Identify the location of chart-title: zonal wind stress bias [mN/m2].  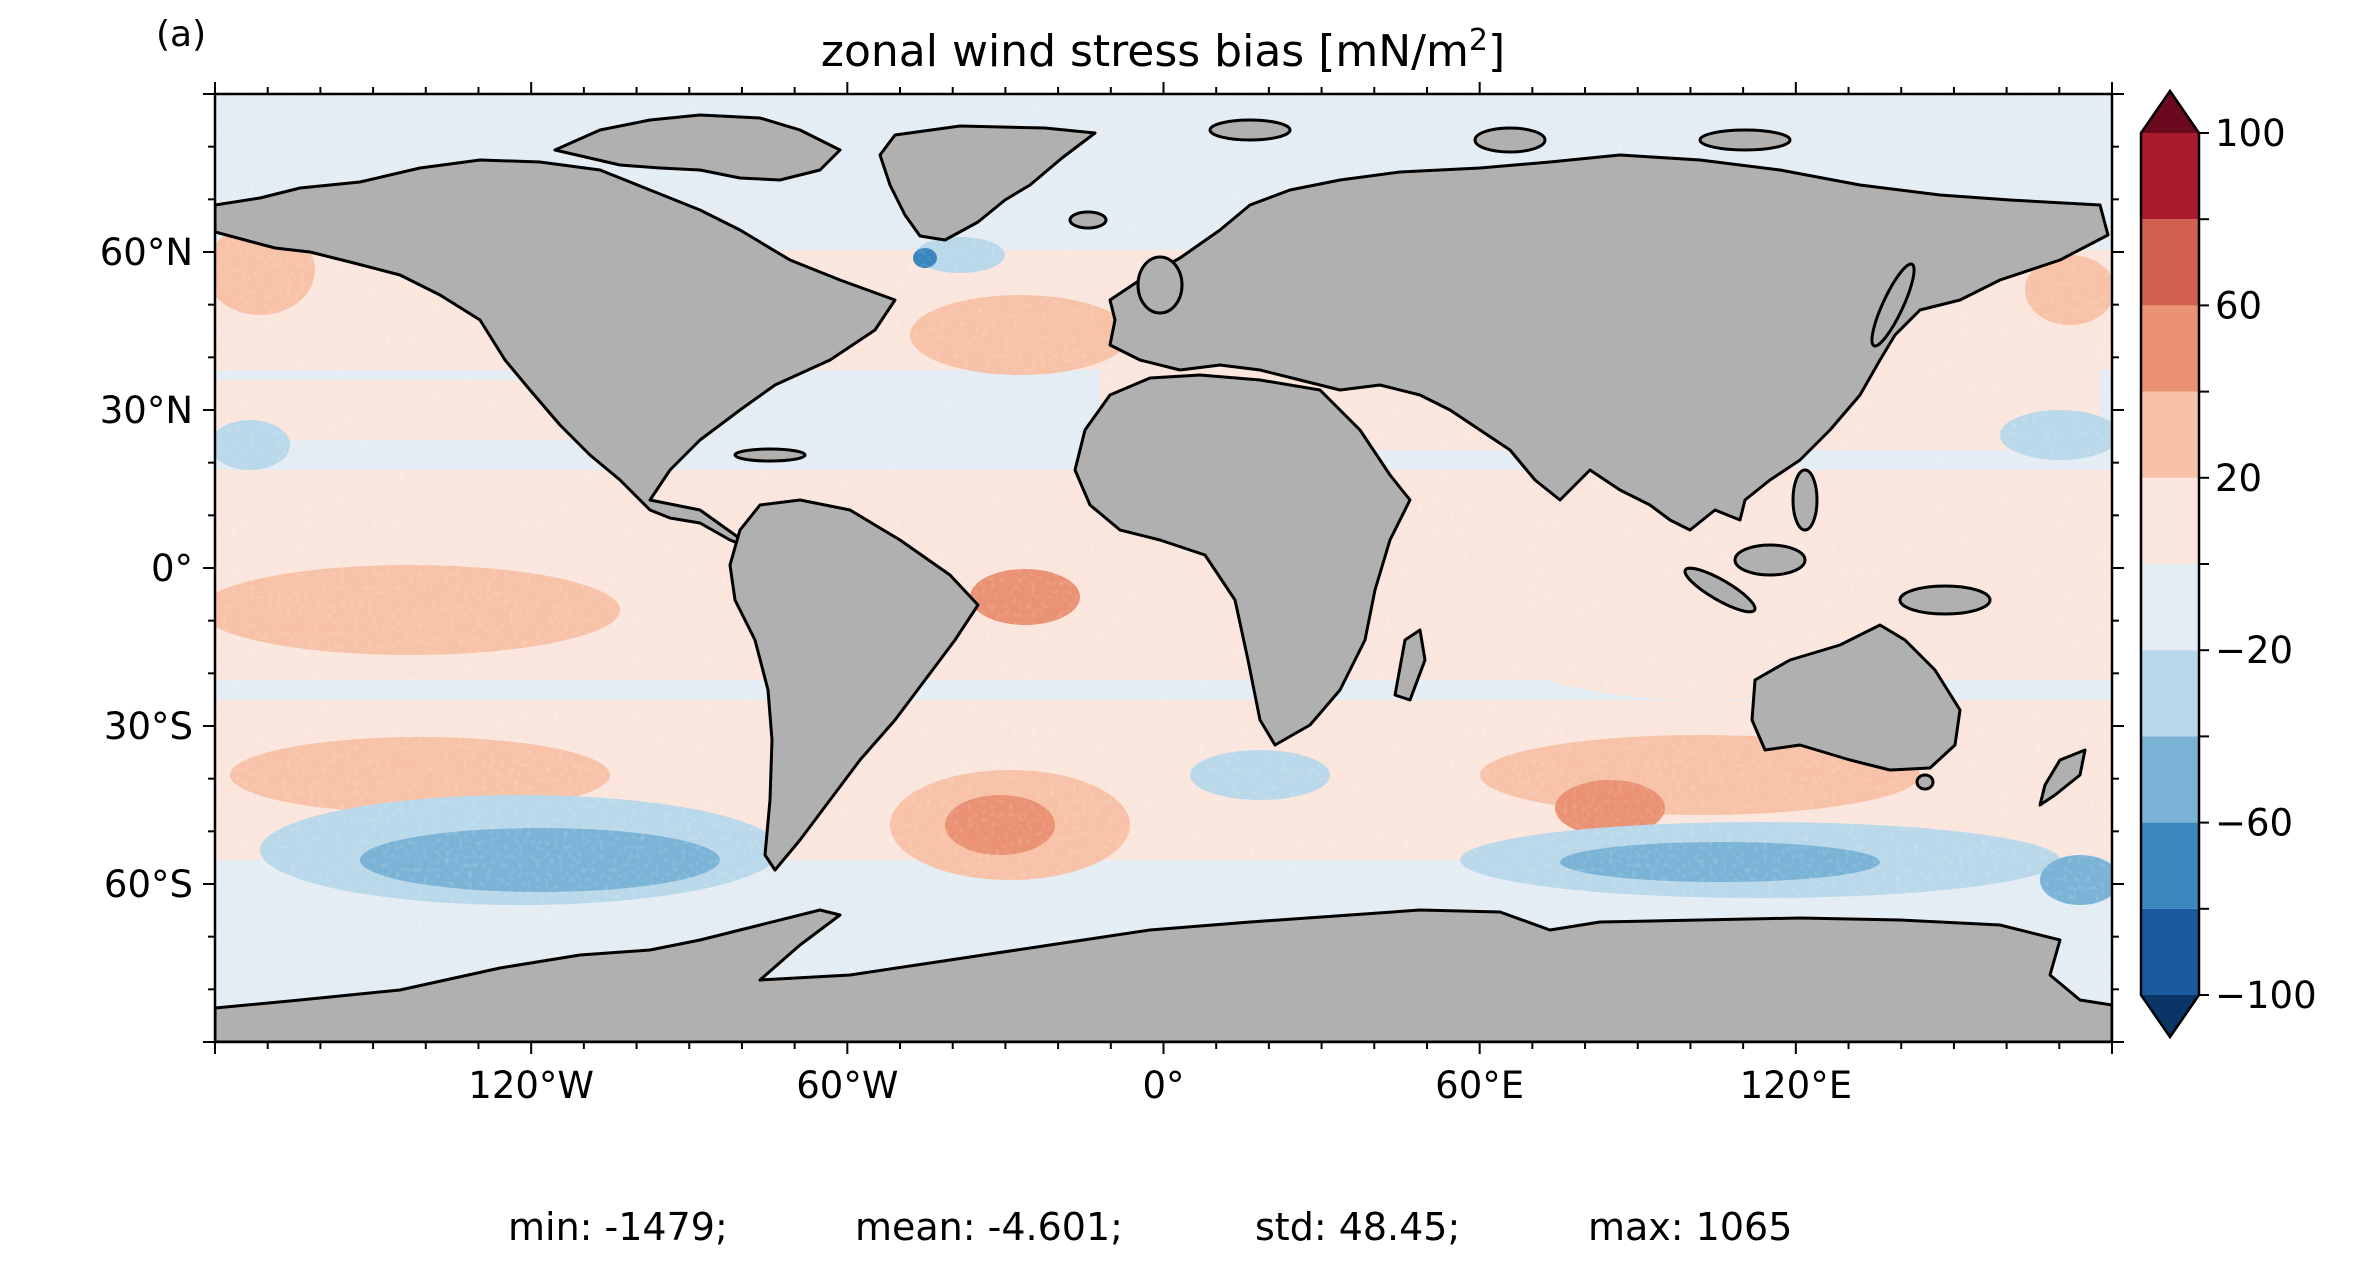
(1163, 50).